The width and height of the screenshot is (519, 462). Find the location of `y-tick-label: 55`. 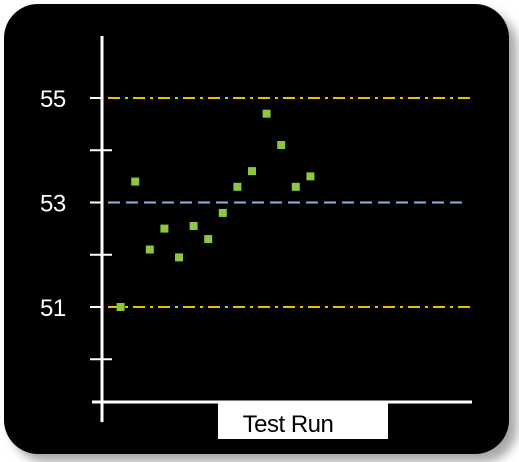

y-tick-label: 55 is located at coordinates (53, 99).